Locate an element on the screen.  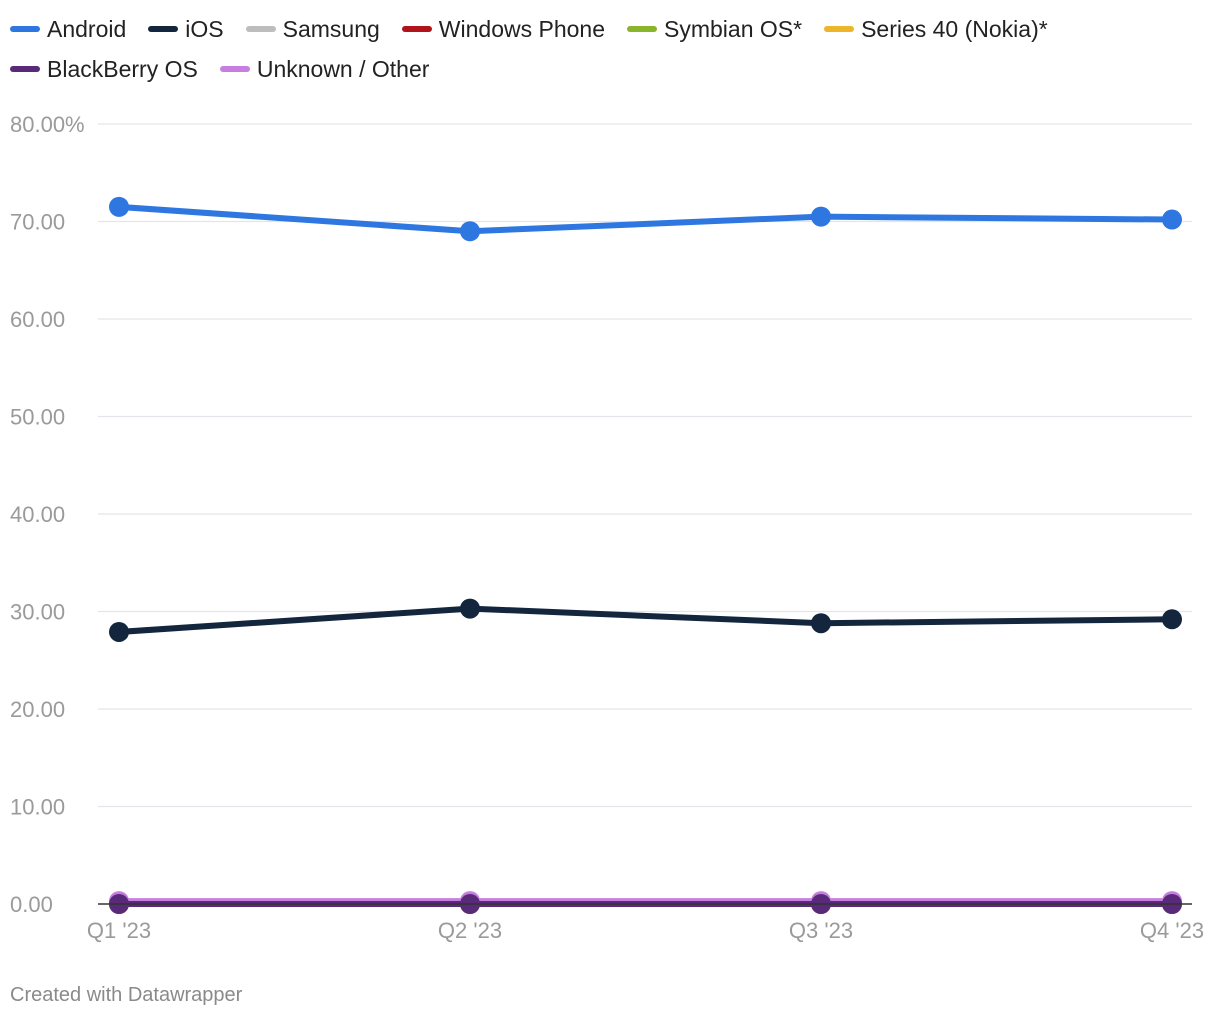
legend-swatch-android is located at coordinates (25, 29).